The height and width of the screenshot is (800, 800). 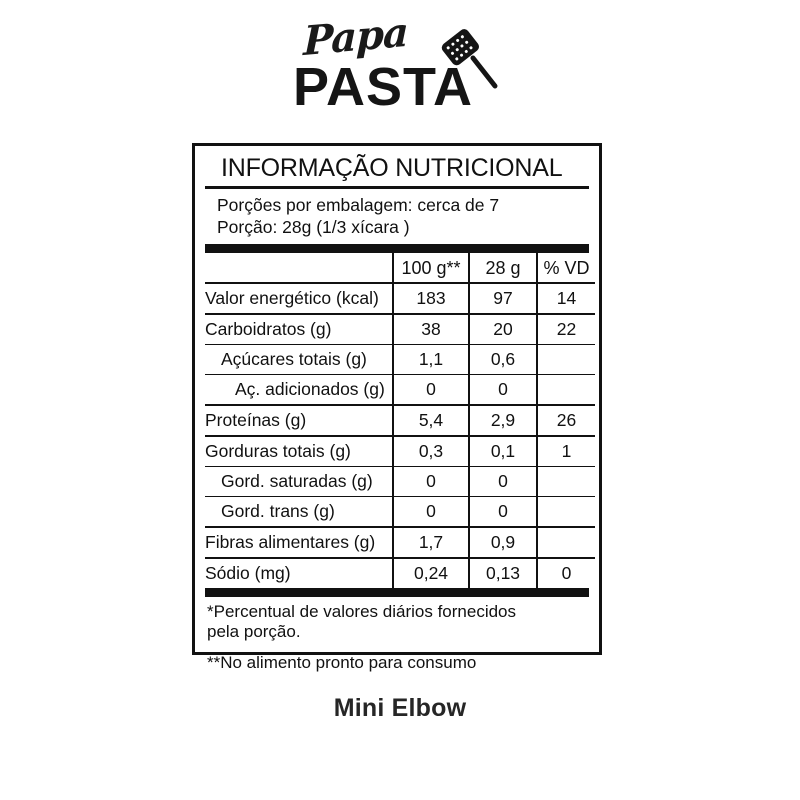 I want to click on nutrient-value-per-100g: 38, so click(x=430, y=329).